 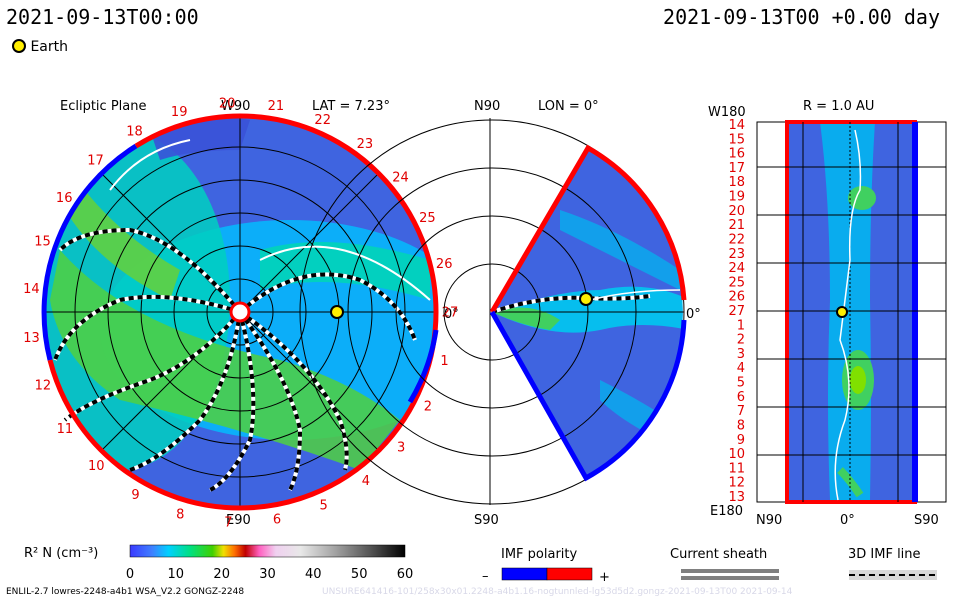 What do you see at coordinates (604, 577) in the screenshot?
I see `positive-polarity-label: +` at bounding box center [604, 577].